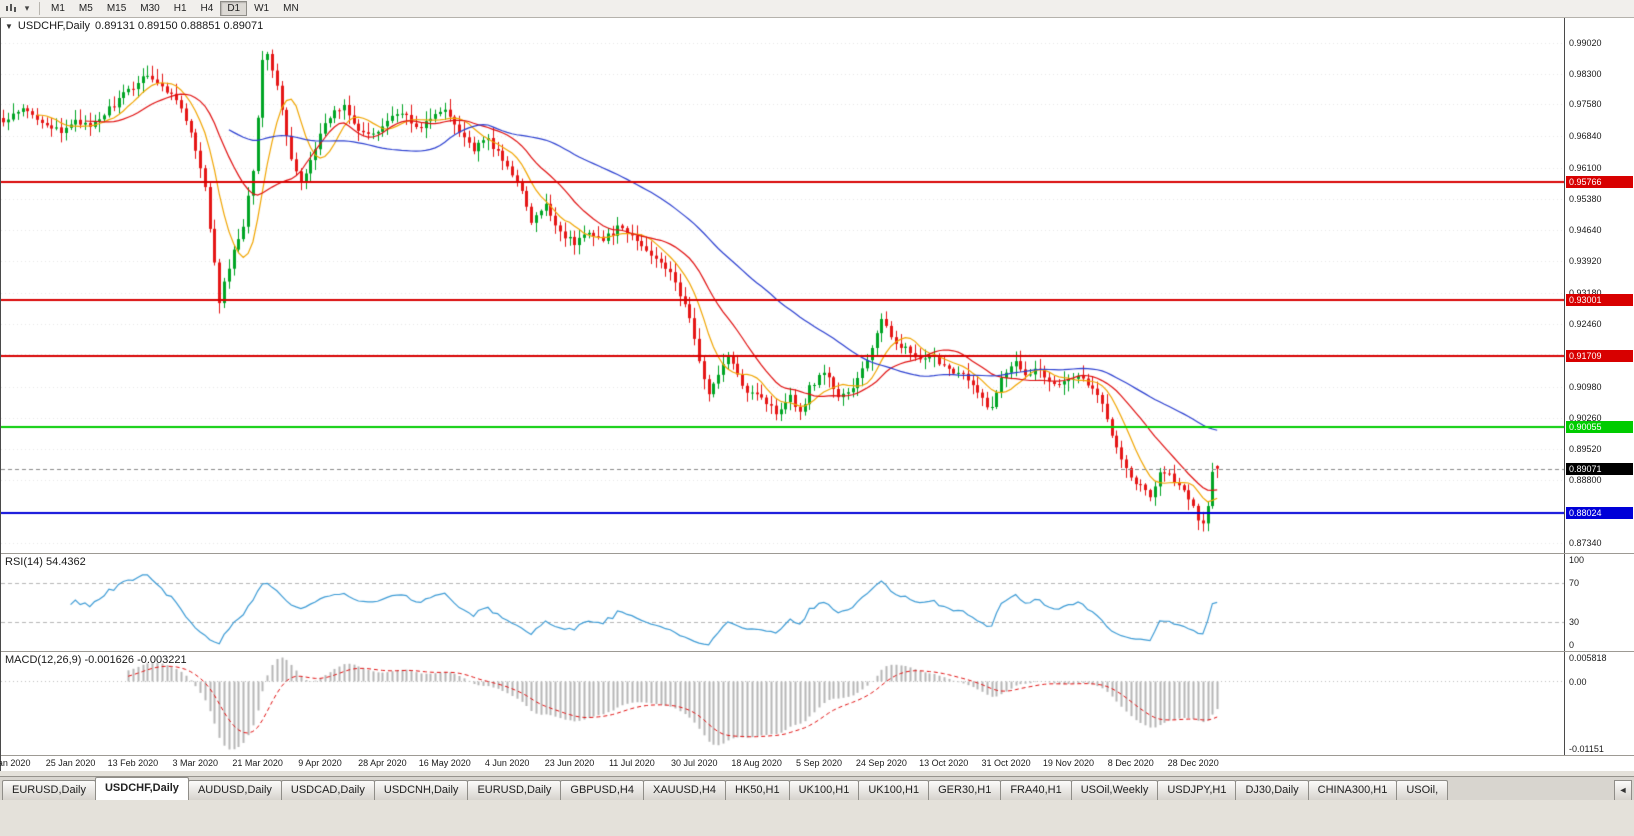 The width and height of the screenshot is (1634, 836). I want to click on timeframe-toolbar: ▾ M1 M5 M15 M30 H1 H4 D1 W1 MN, so click(817, 9).